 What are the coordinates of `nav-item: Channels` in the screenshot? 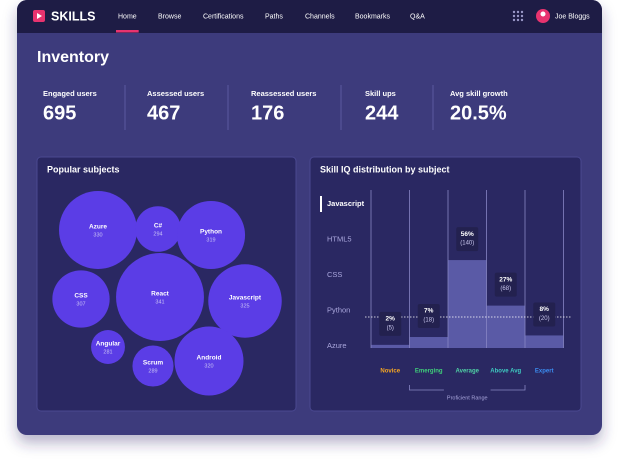 It's located at (320, 16).